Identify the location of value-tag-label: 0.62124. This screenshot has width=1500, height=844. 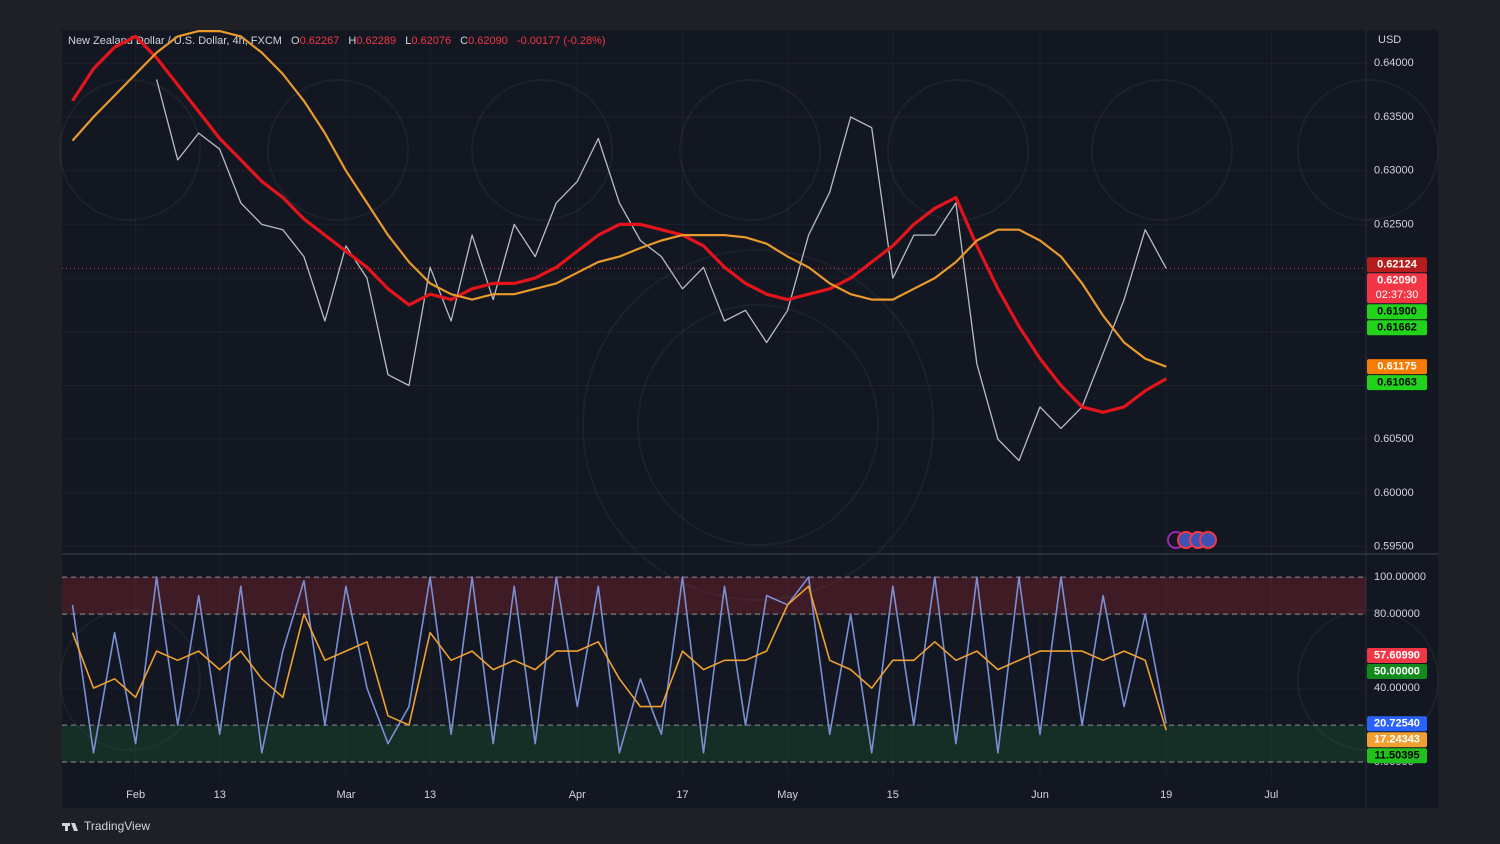
(1397, 265).